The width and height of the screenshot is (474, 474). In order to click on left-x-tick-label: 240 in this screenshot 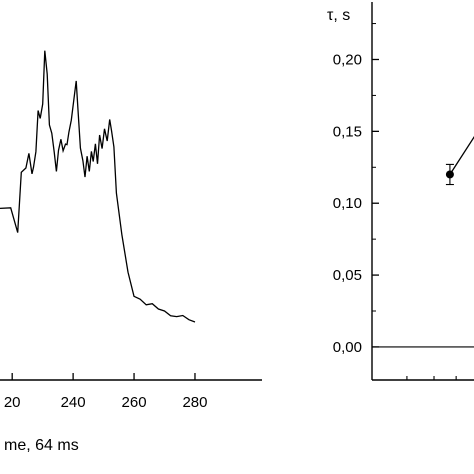, I will do `click(73, 402)`.